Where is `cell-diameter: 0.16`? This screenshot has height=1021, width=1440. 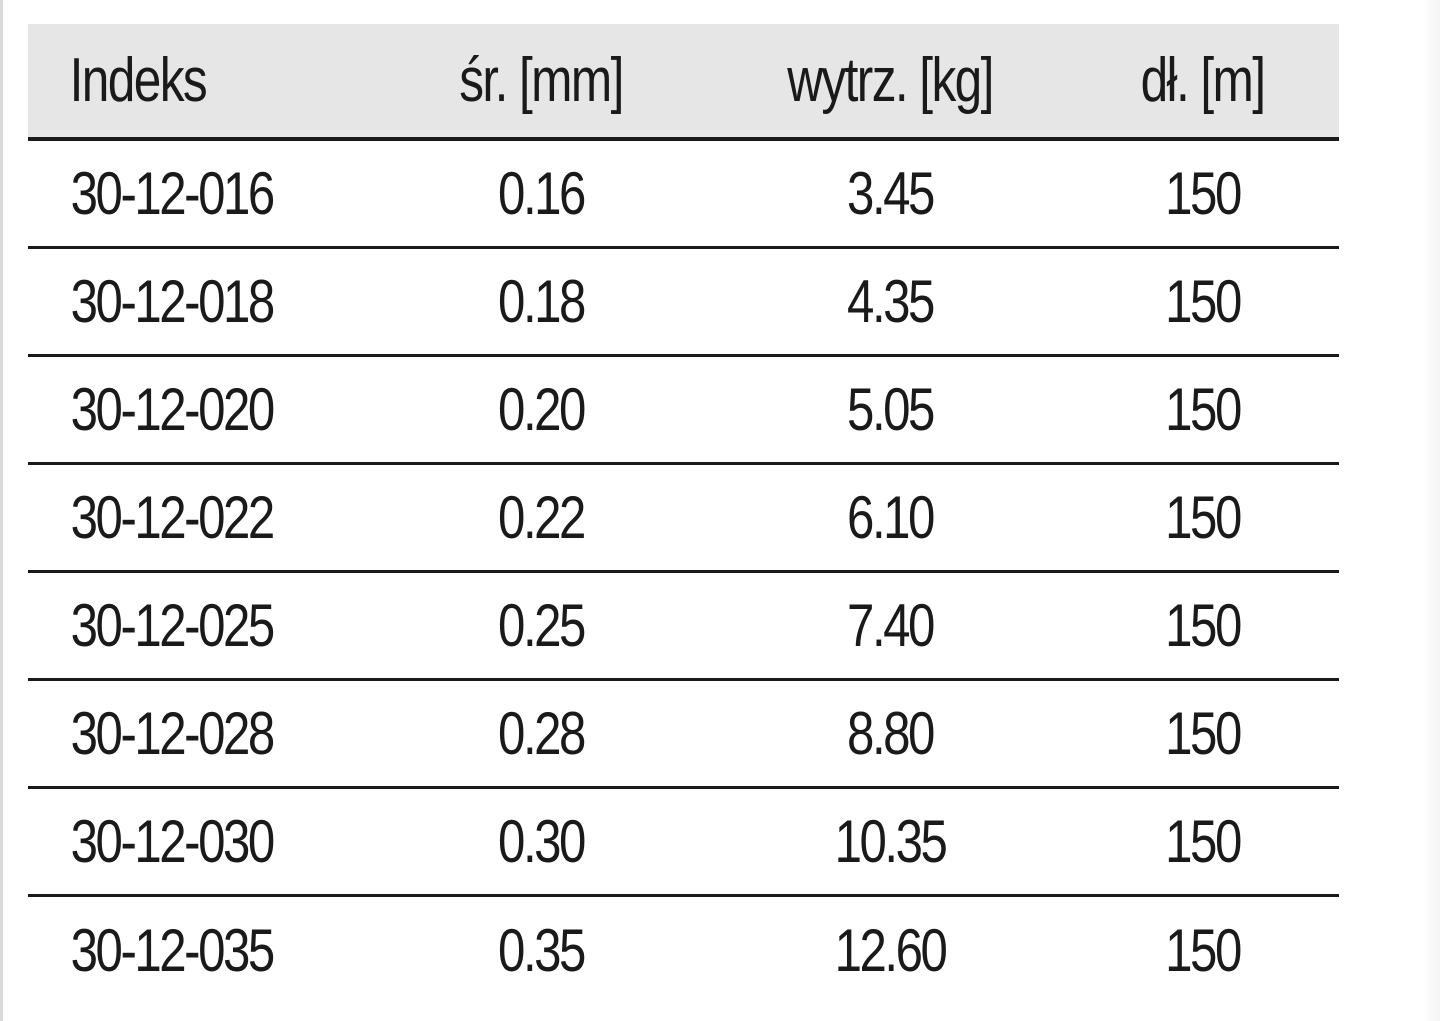 cell-diameter: 0.16 is located at coordinates (542, 193).